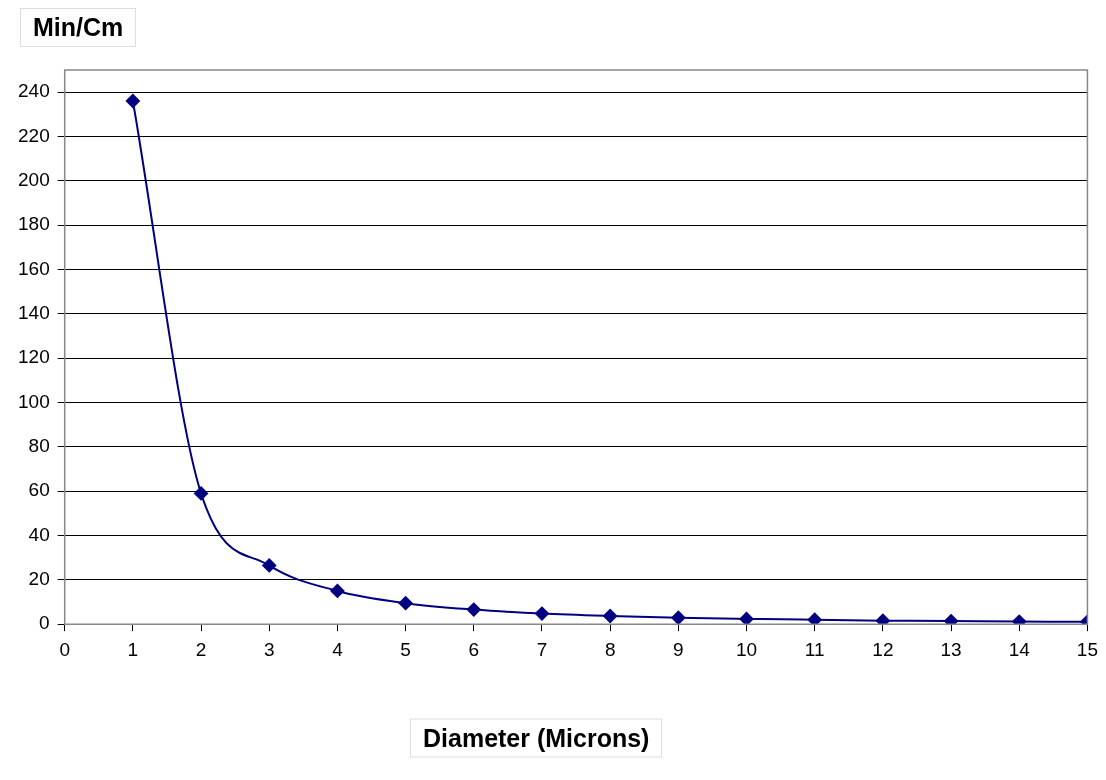  Describe the element at coordinates (133, 649) in the screenshot. I see `x-tick-label: 1` at that location.